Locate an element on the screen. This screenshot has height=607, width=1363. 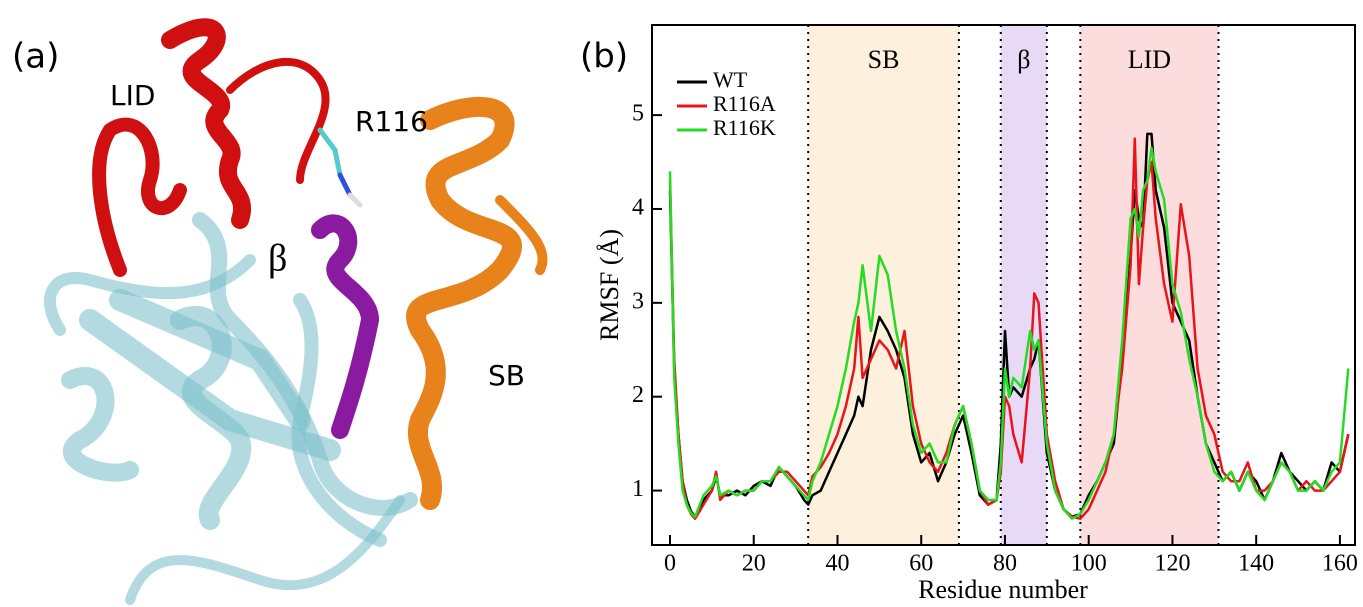
x-tick-label: 0 is located at coordinates (670, 564).